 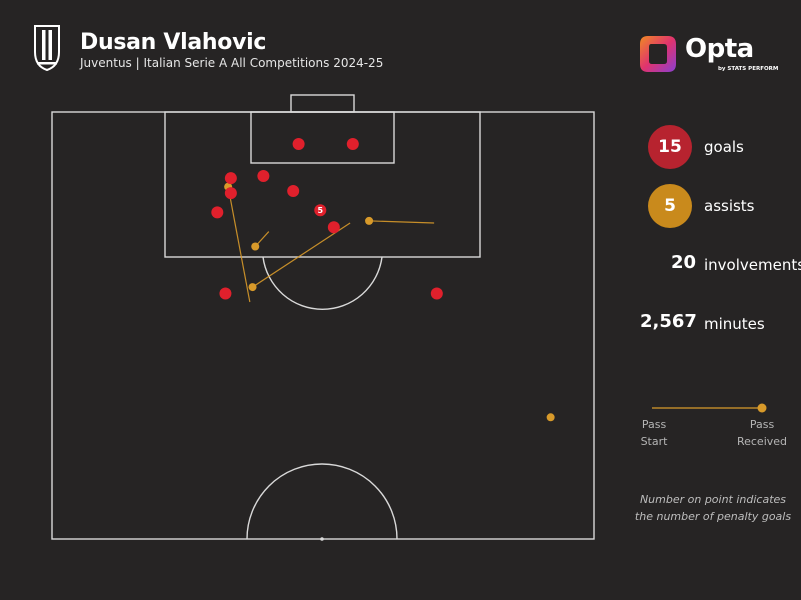 I want to click on stat-involvements: 20 involvements, so click(x=720, y=265).